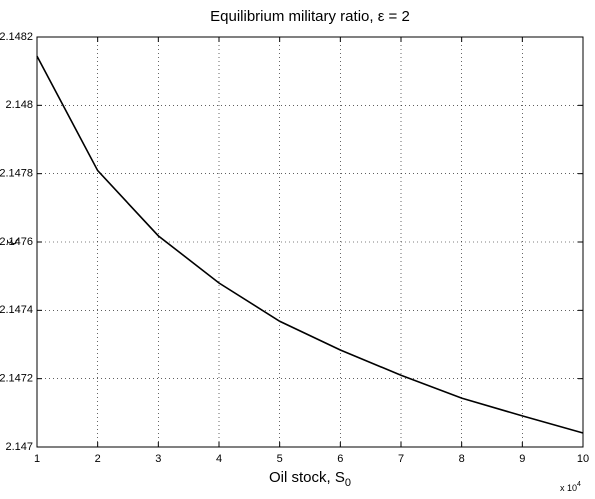 The image size is (595, 499). Describe the element at coordinates (462, 459) in the screenshot. I see `x-tick-label: 8` at that location.